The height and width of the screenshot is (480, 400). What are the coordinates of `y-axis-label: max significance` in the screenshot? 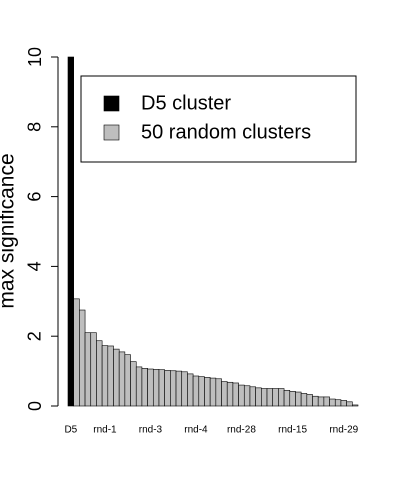 It's located at (9, 230).